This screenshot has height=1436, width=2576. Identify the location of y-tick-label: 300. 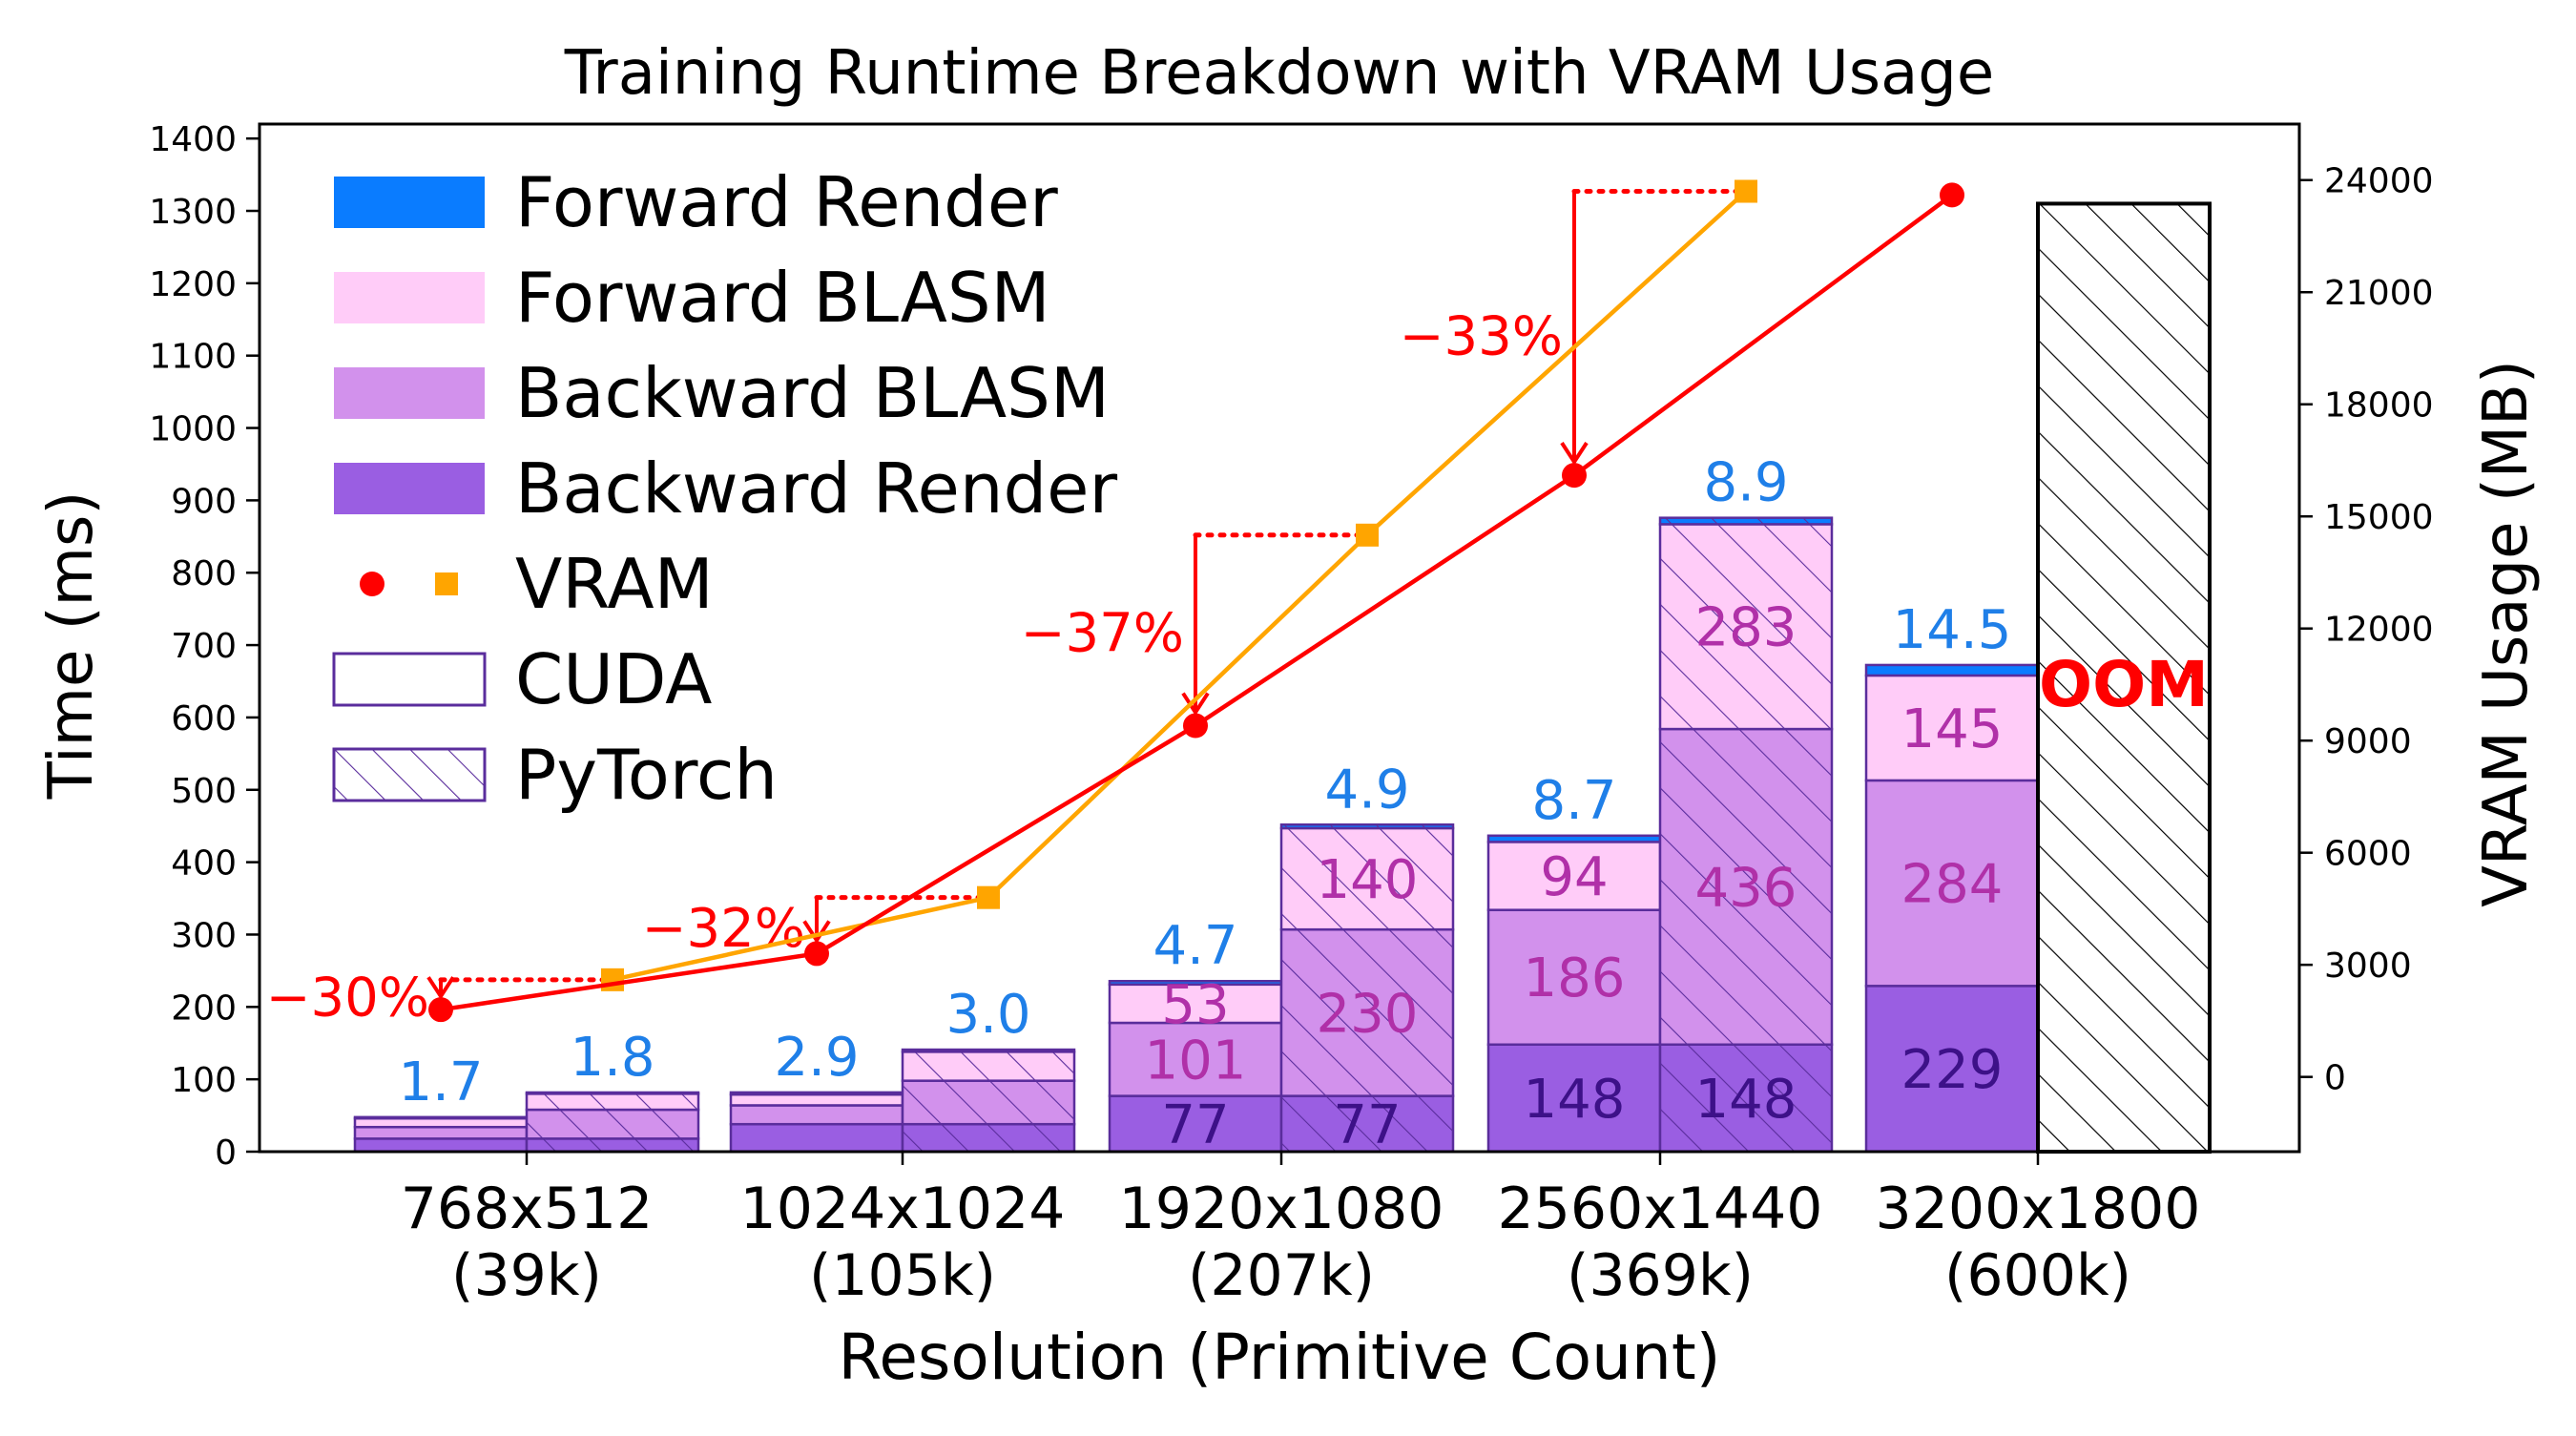
(204, 935).